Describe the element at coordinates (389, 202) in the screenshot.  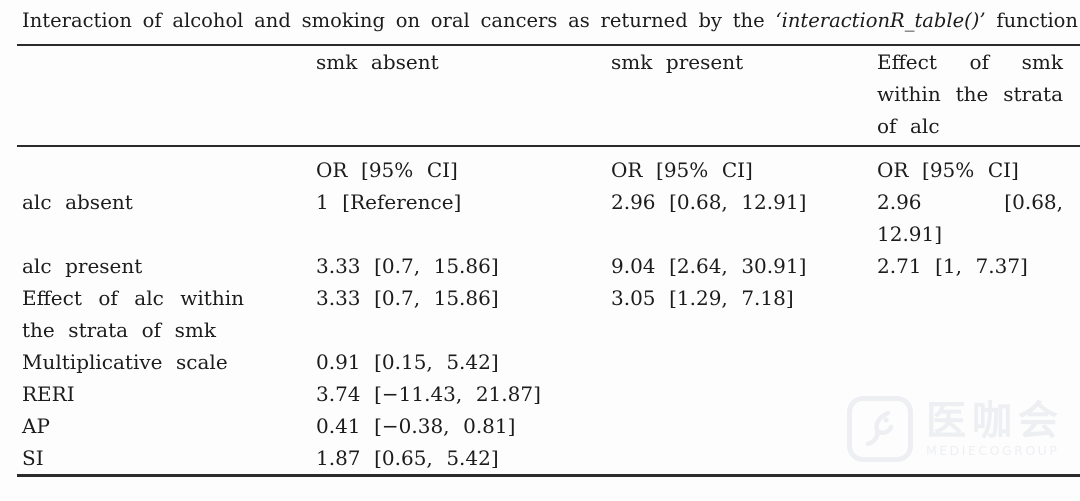
I see `cell-value: 1 [Reference]` at that location.